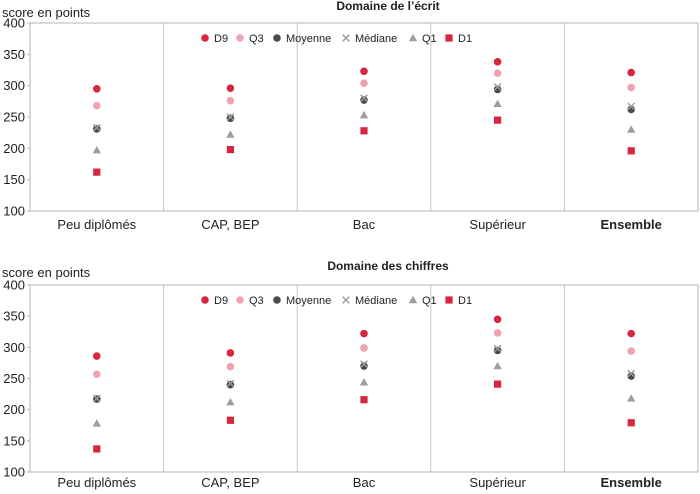 This screenshot has height=494, width=700. Describe the element at coordinates (387, 6) in the screenshot. I see `chart-title: Domaine de l’écrit` at that location.